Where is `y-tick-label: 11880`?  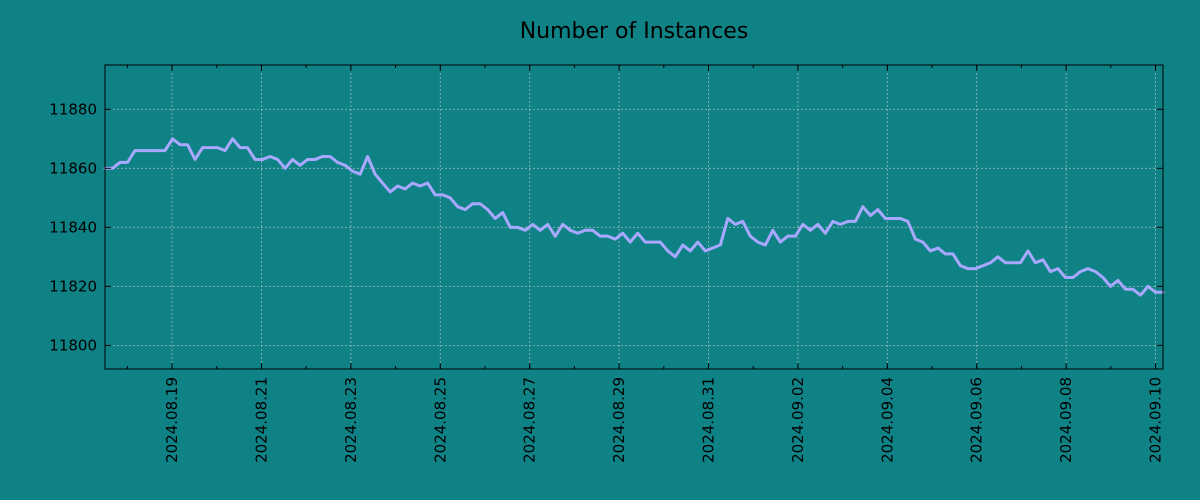 y-tick-label: 11880 is located at coordinates (73, 109).